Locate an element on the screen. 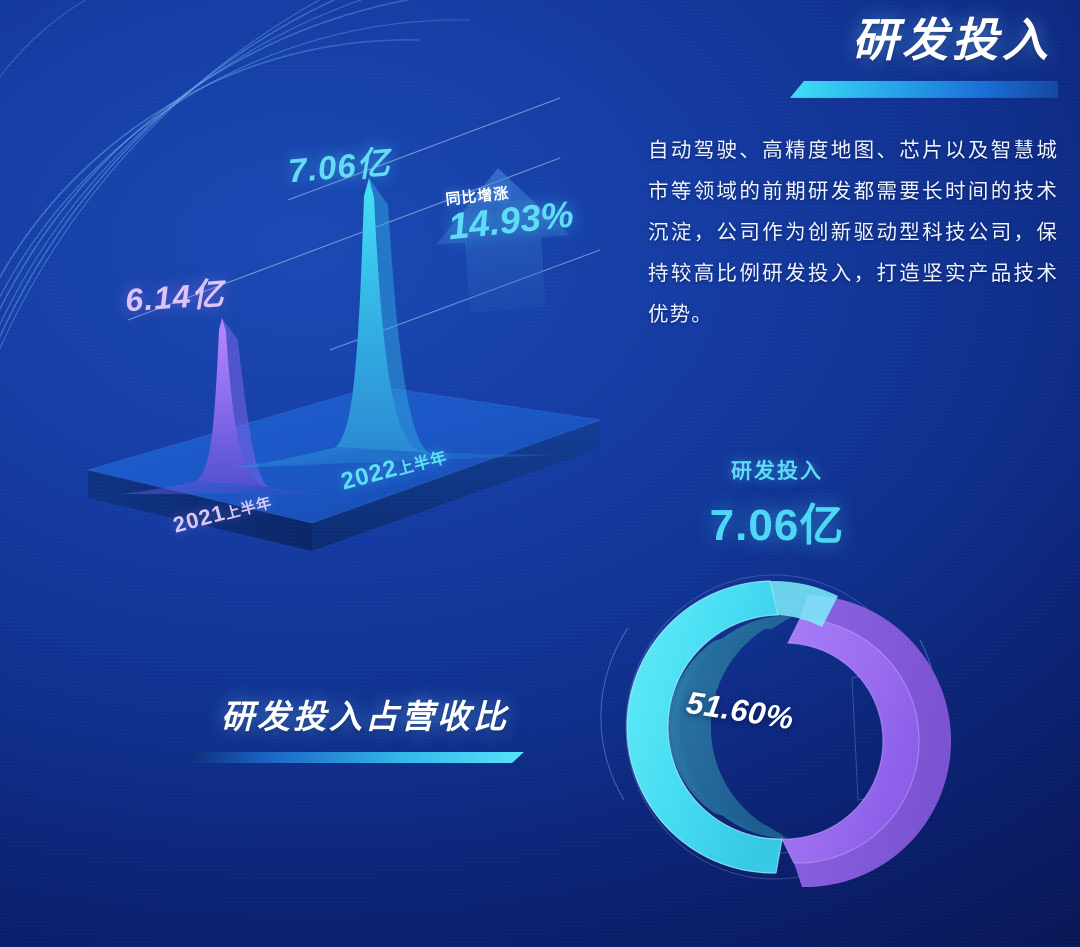 The width and height of the screenshot is (1080, 947). donut-inner-wall is located at coordinates (731, 726).